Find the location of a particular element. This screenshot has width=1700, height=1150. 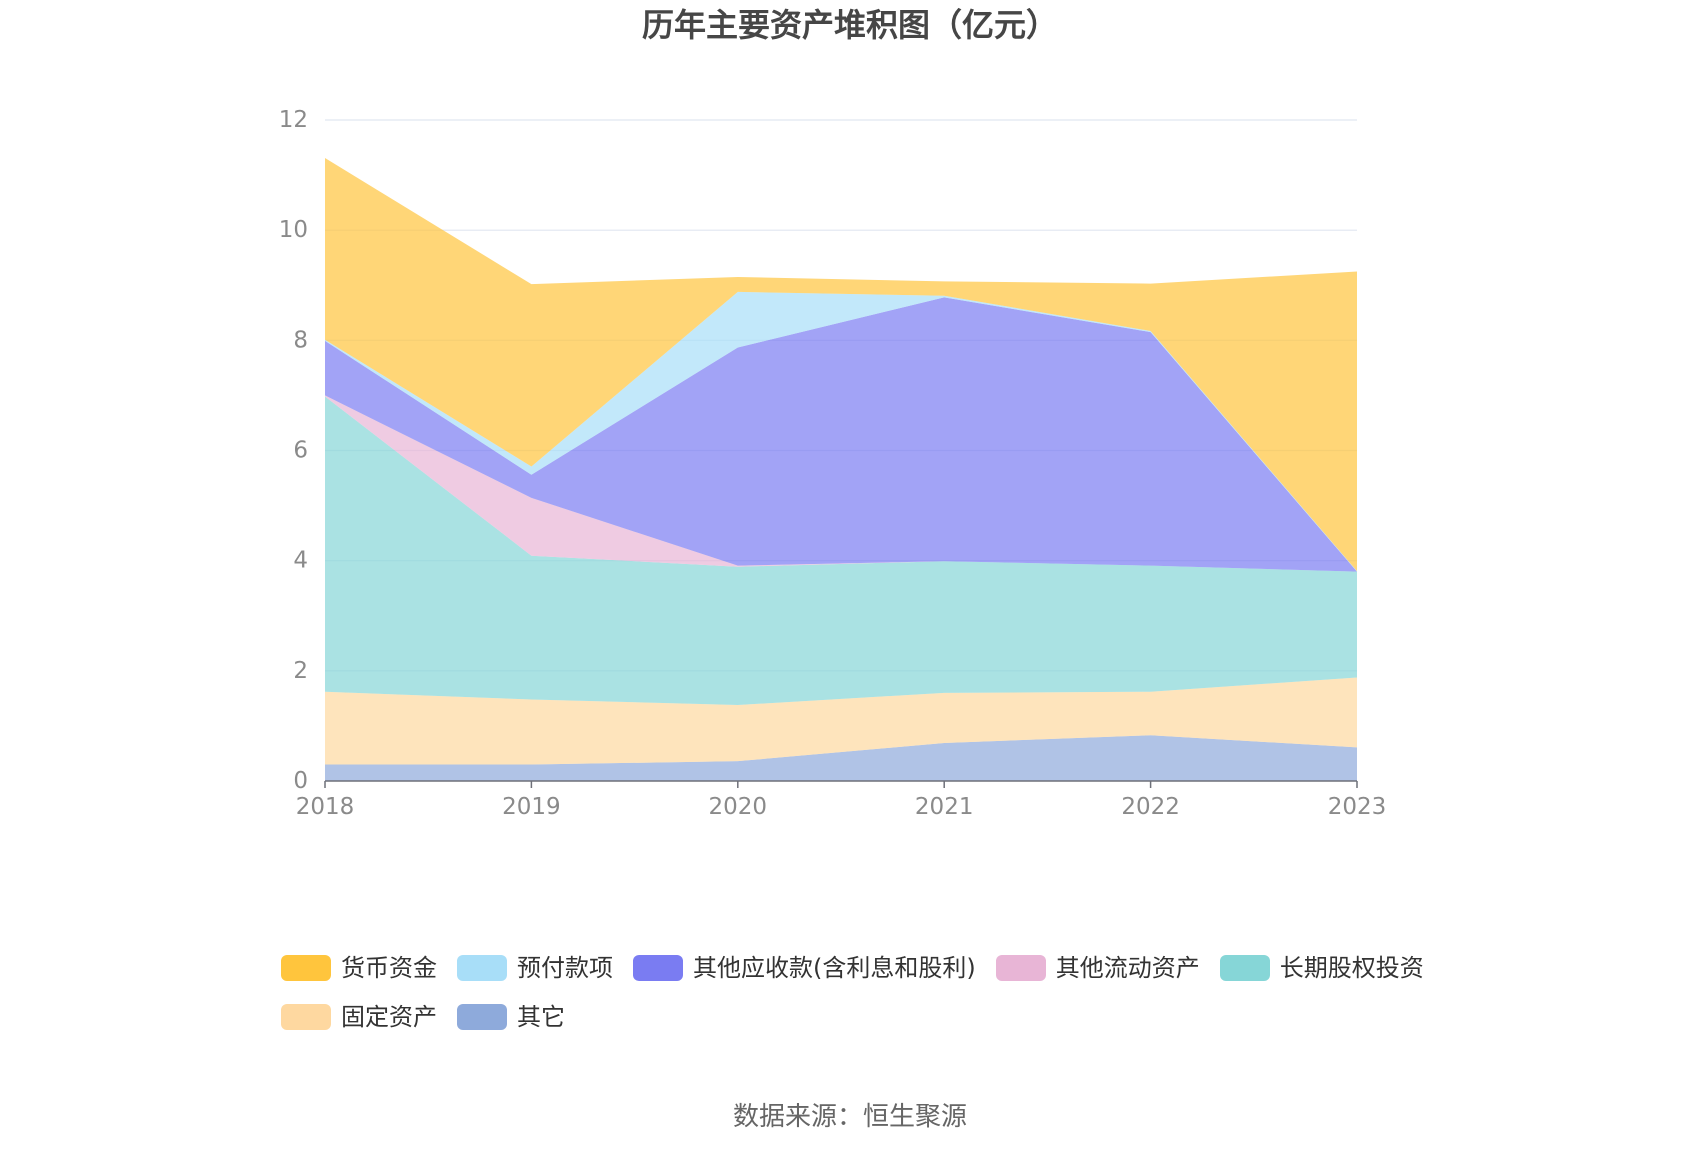

x-tick-label: 2021 is located at coordinates (944, 807).